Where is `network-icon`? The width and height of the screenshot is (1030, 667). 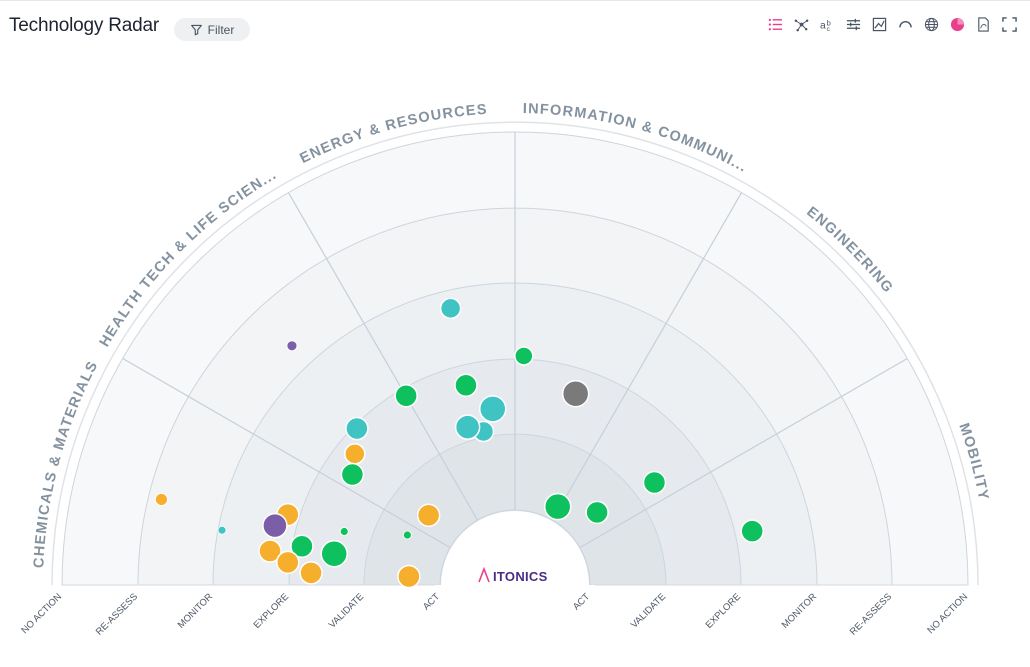 network-icon is located at coordinates (801, 24).